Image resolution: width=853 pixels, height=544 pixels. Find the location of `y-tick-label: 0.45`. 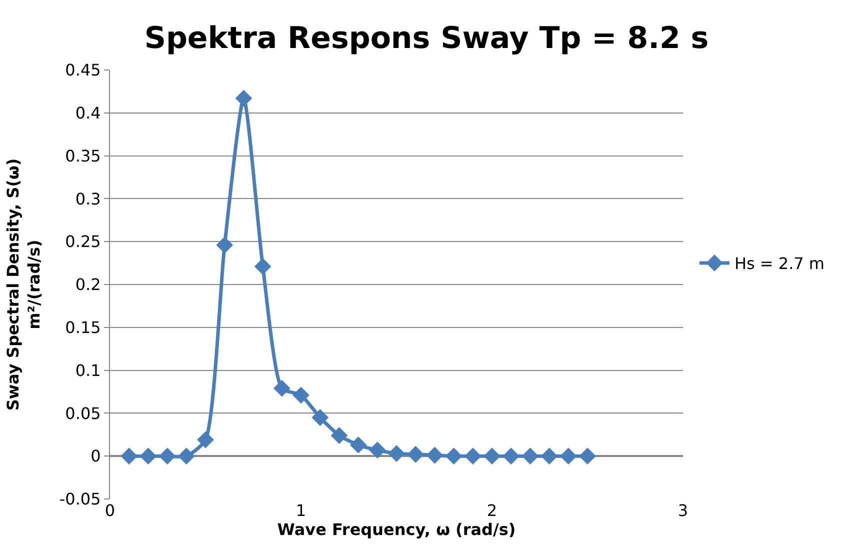

y-tick-label: 0.45 is located at coordinates (83, 70).